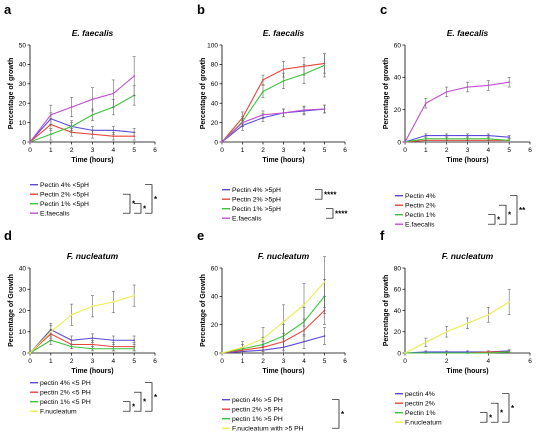  Describe the element at coordinates (518, 210) in the screenshot. I see `significance-bracket: **` at that location.